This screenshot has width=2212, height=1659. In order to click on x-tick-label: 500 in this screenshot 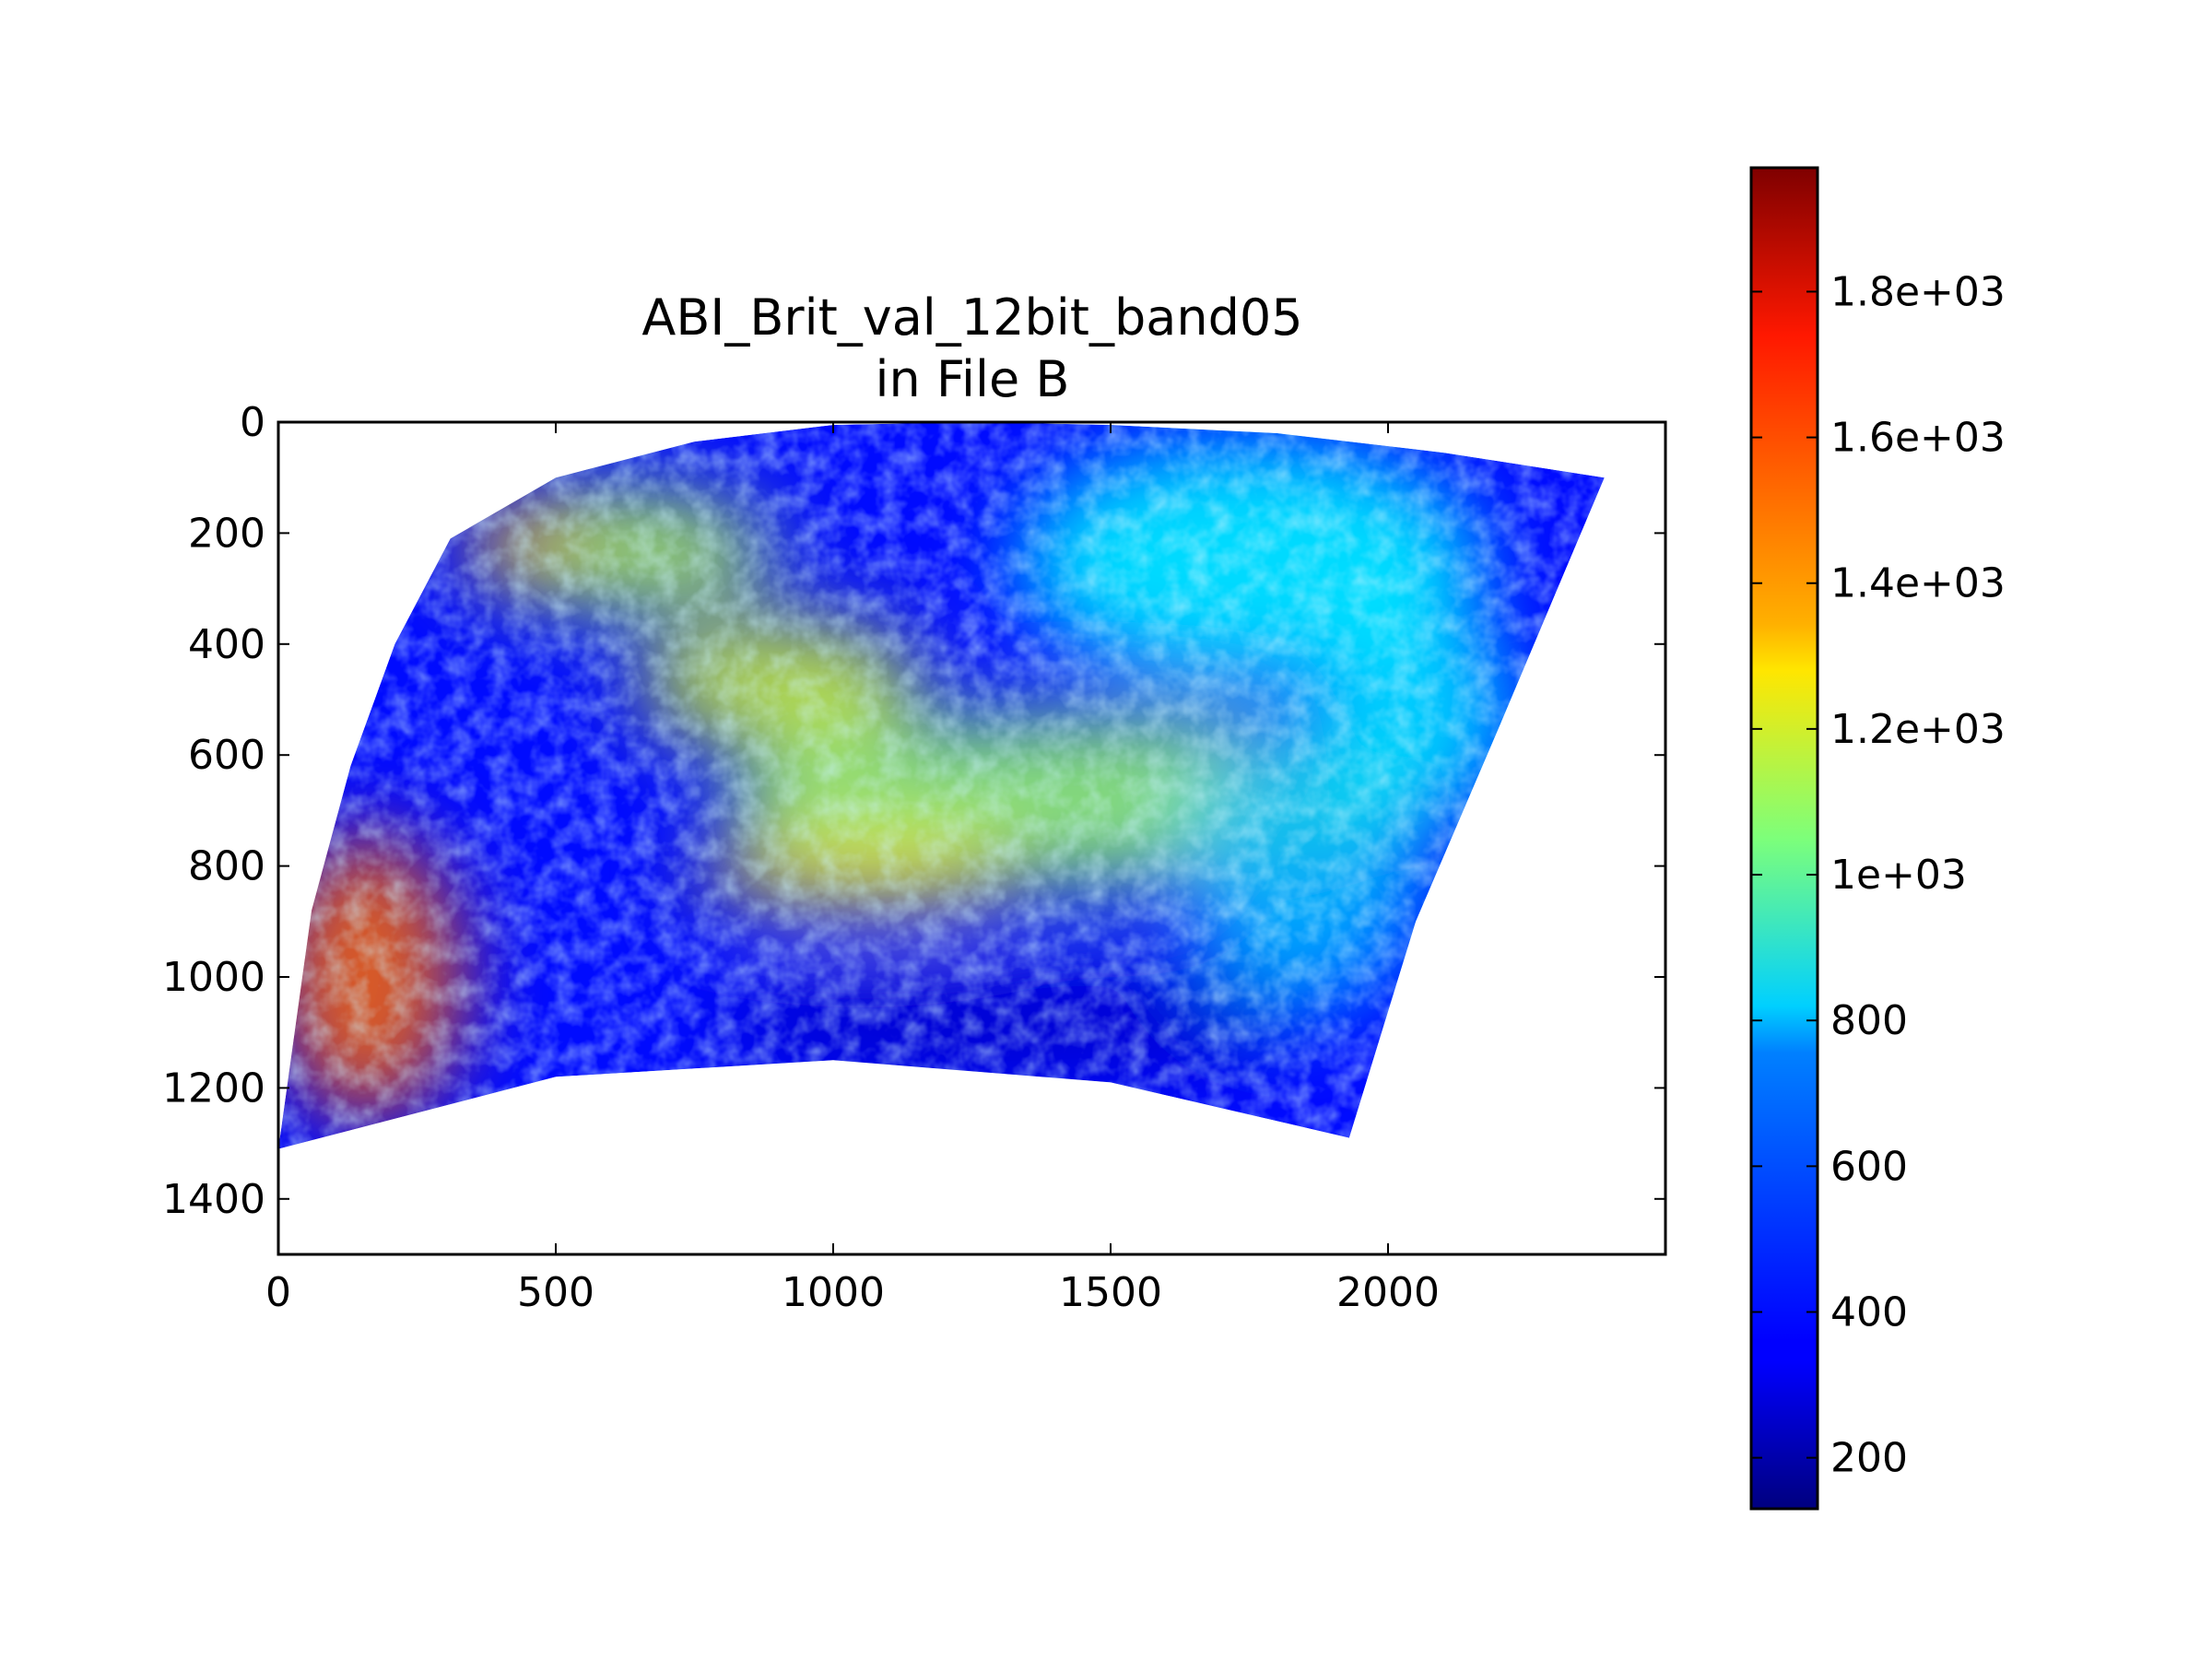, I will do `click(555, 1292)`.